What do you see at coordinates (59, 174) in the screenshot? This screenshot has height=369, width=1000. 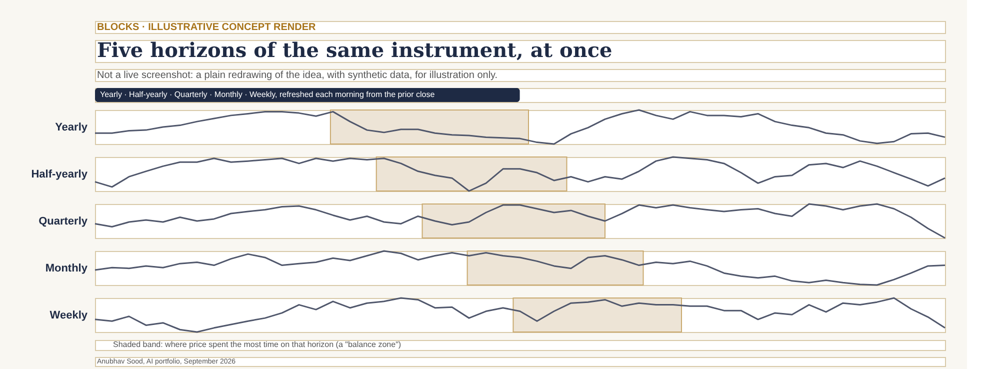 I see `y-axis-title: Half-yearly` at bounding box center [59, 174].